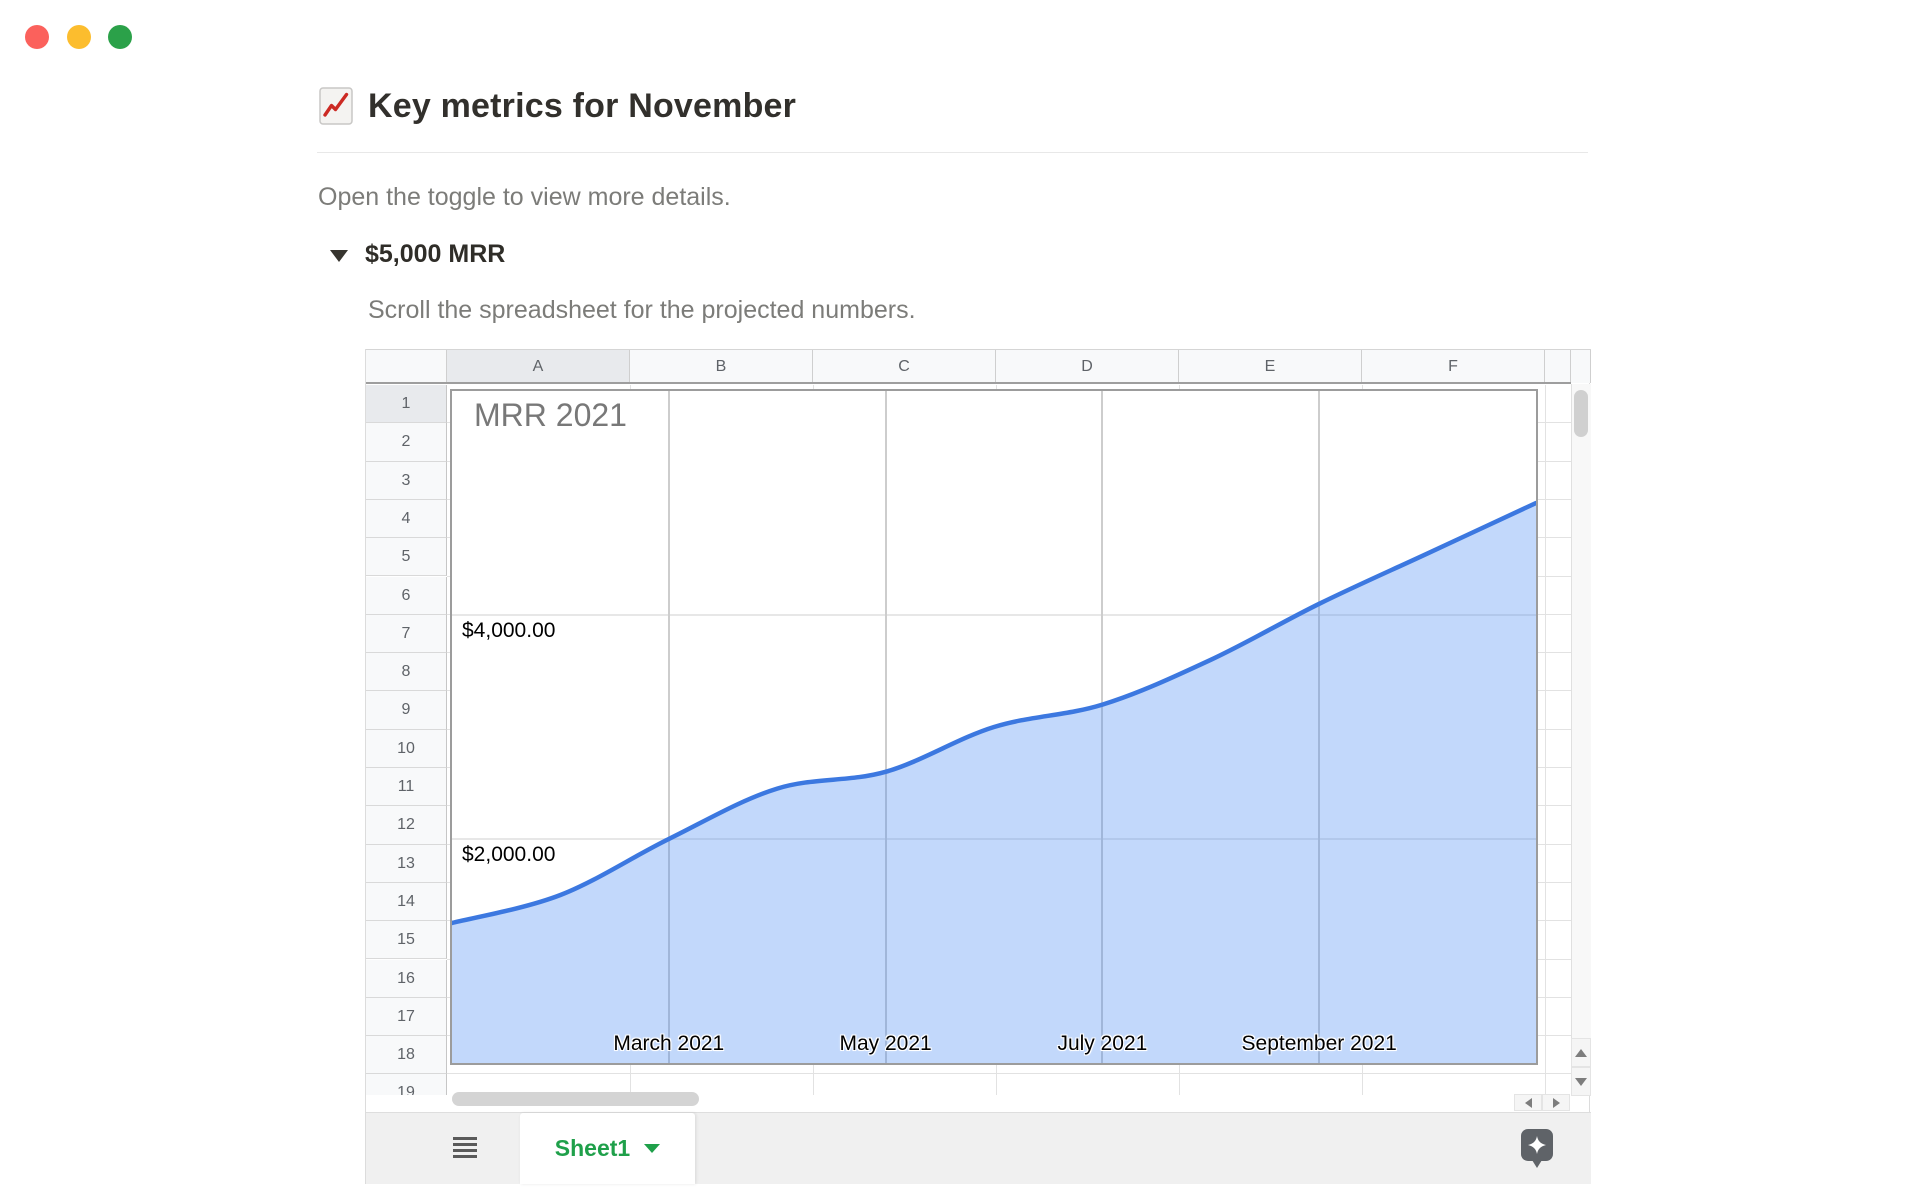  Describe the element at coordinates (575, 1099) in the screenshot. I see `horizontal-scrollbar-thumb` at that location.